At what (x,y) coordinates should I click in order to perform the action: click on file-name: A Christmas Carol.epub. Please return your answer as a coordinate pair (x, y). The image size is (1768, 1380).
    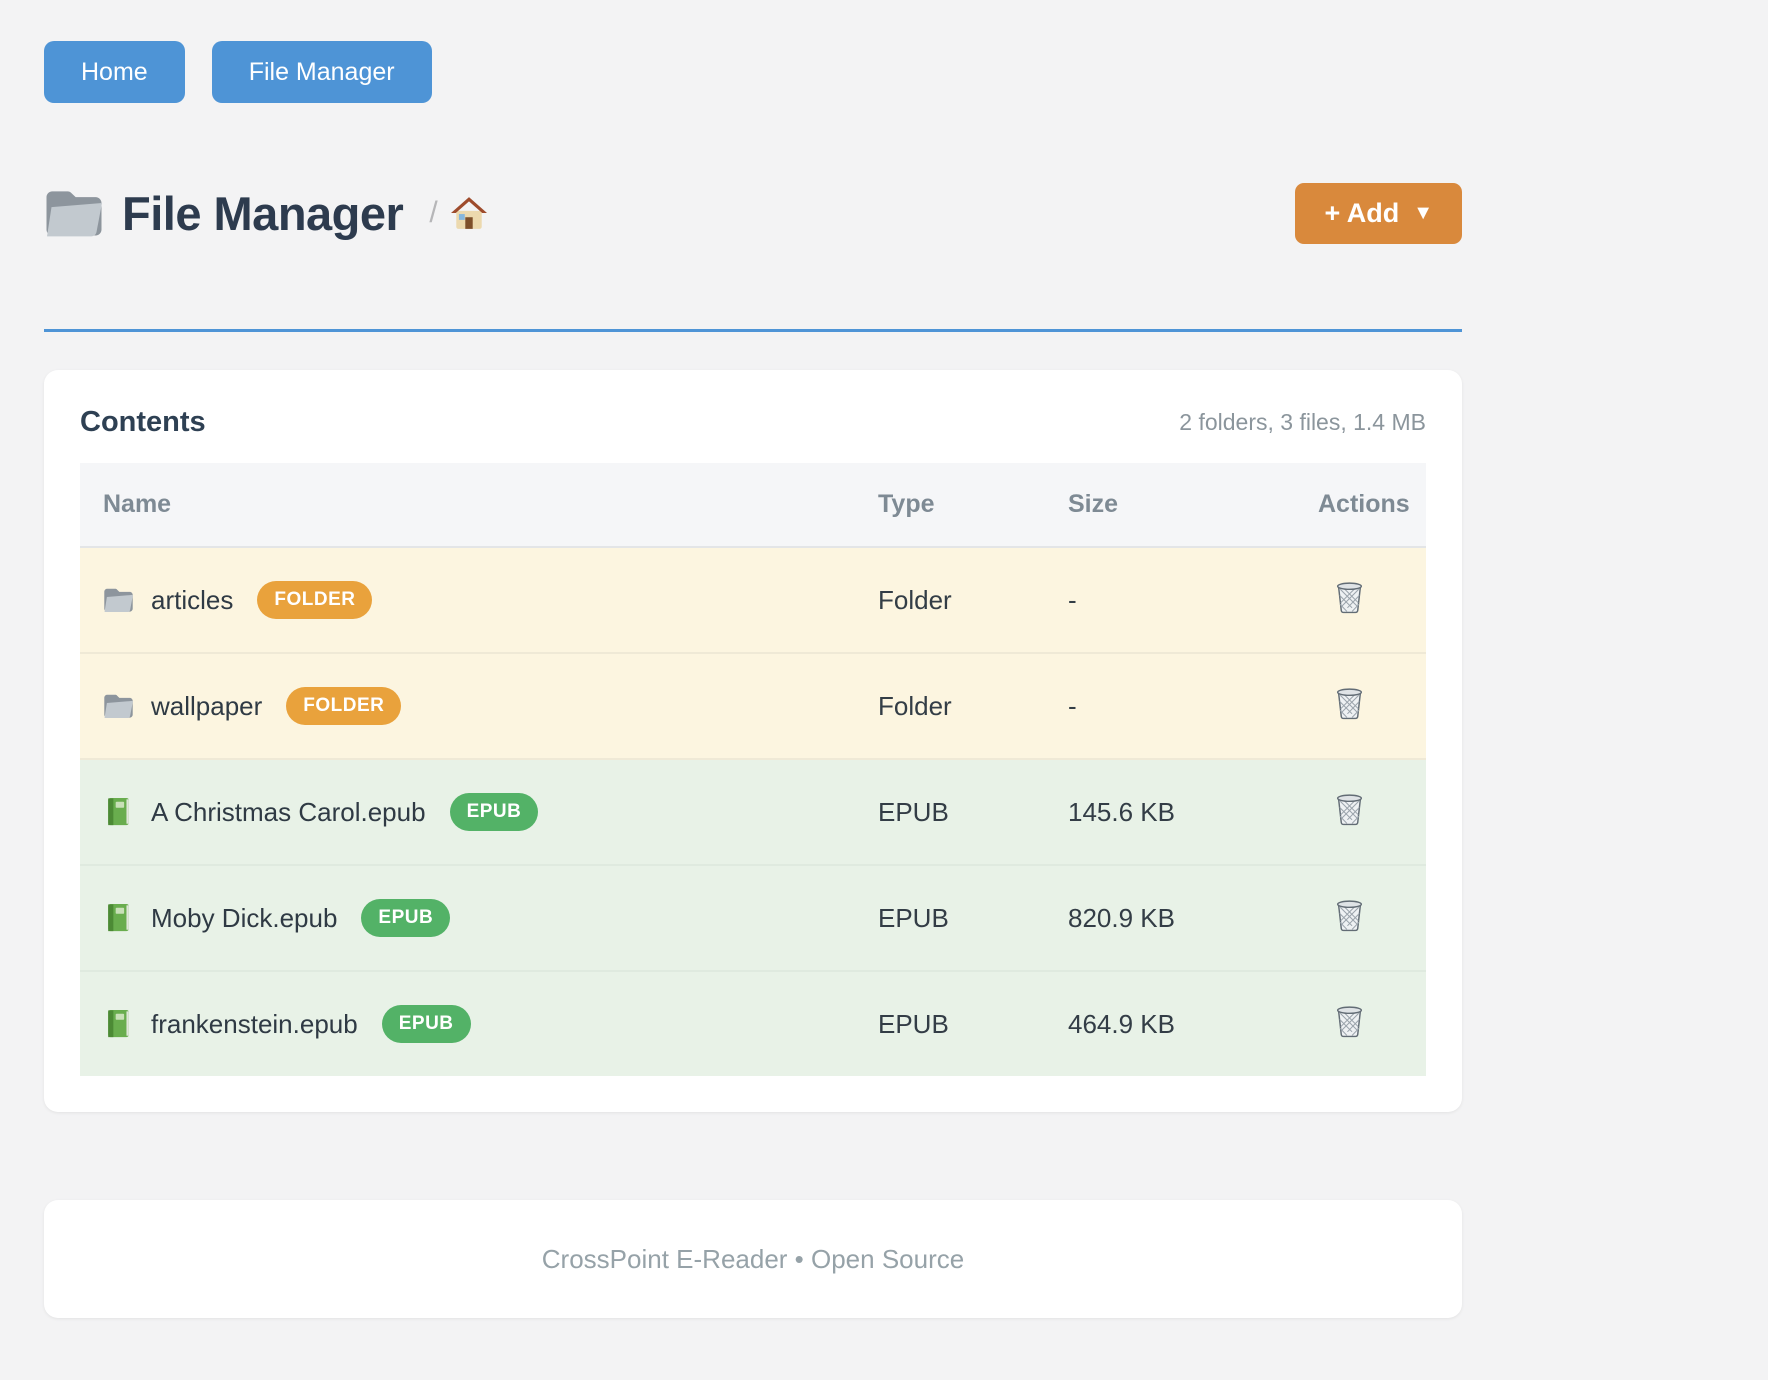
    Looking at the image, I should click on (288, 811).